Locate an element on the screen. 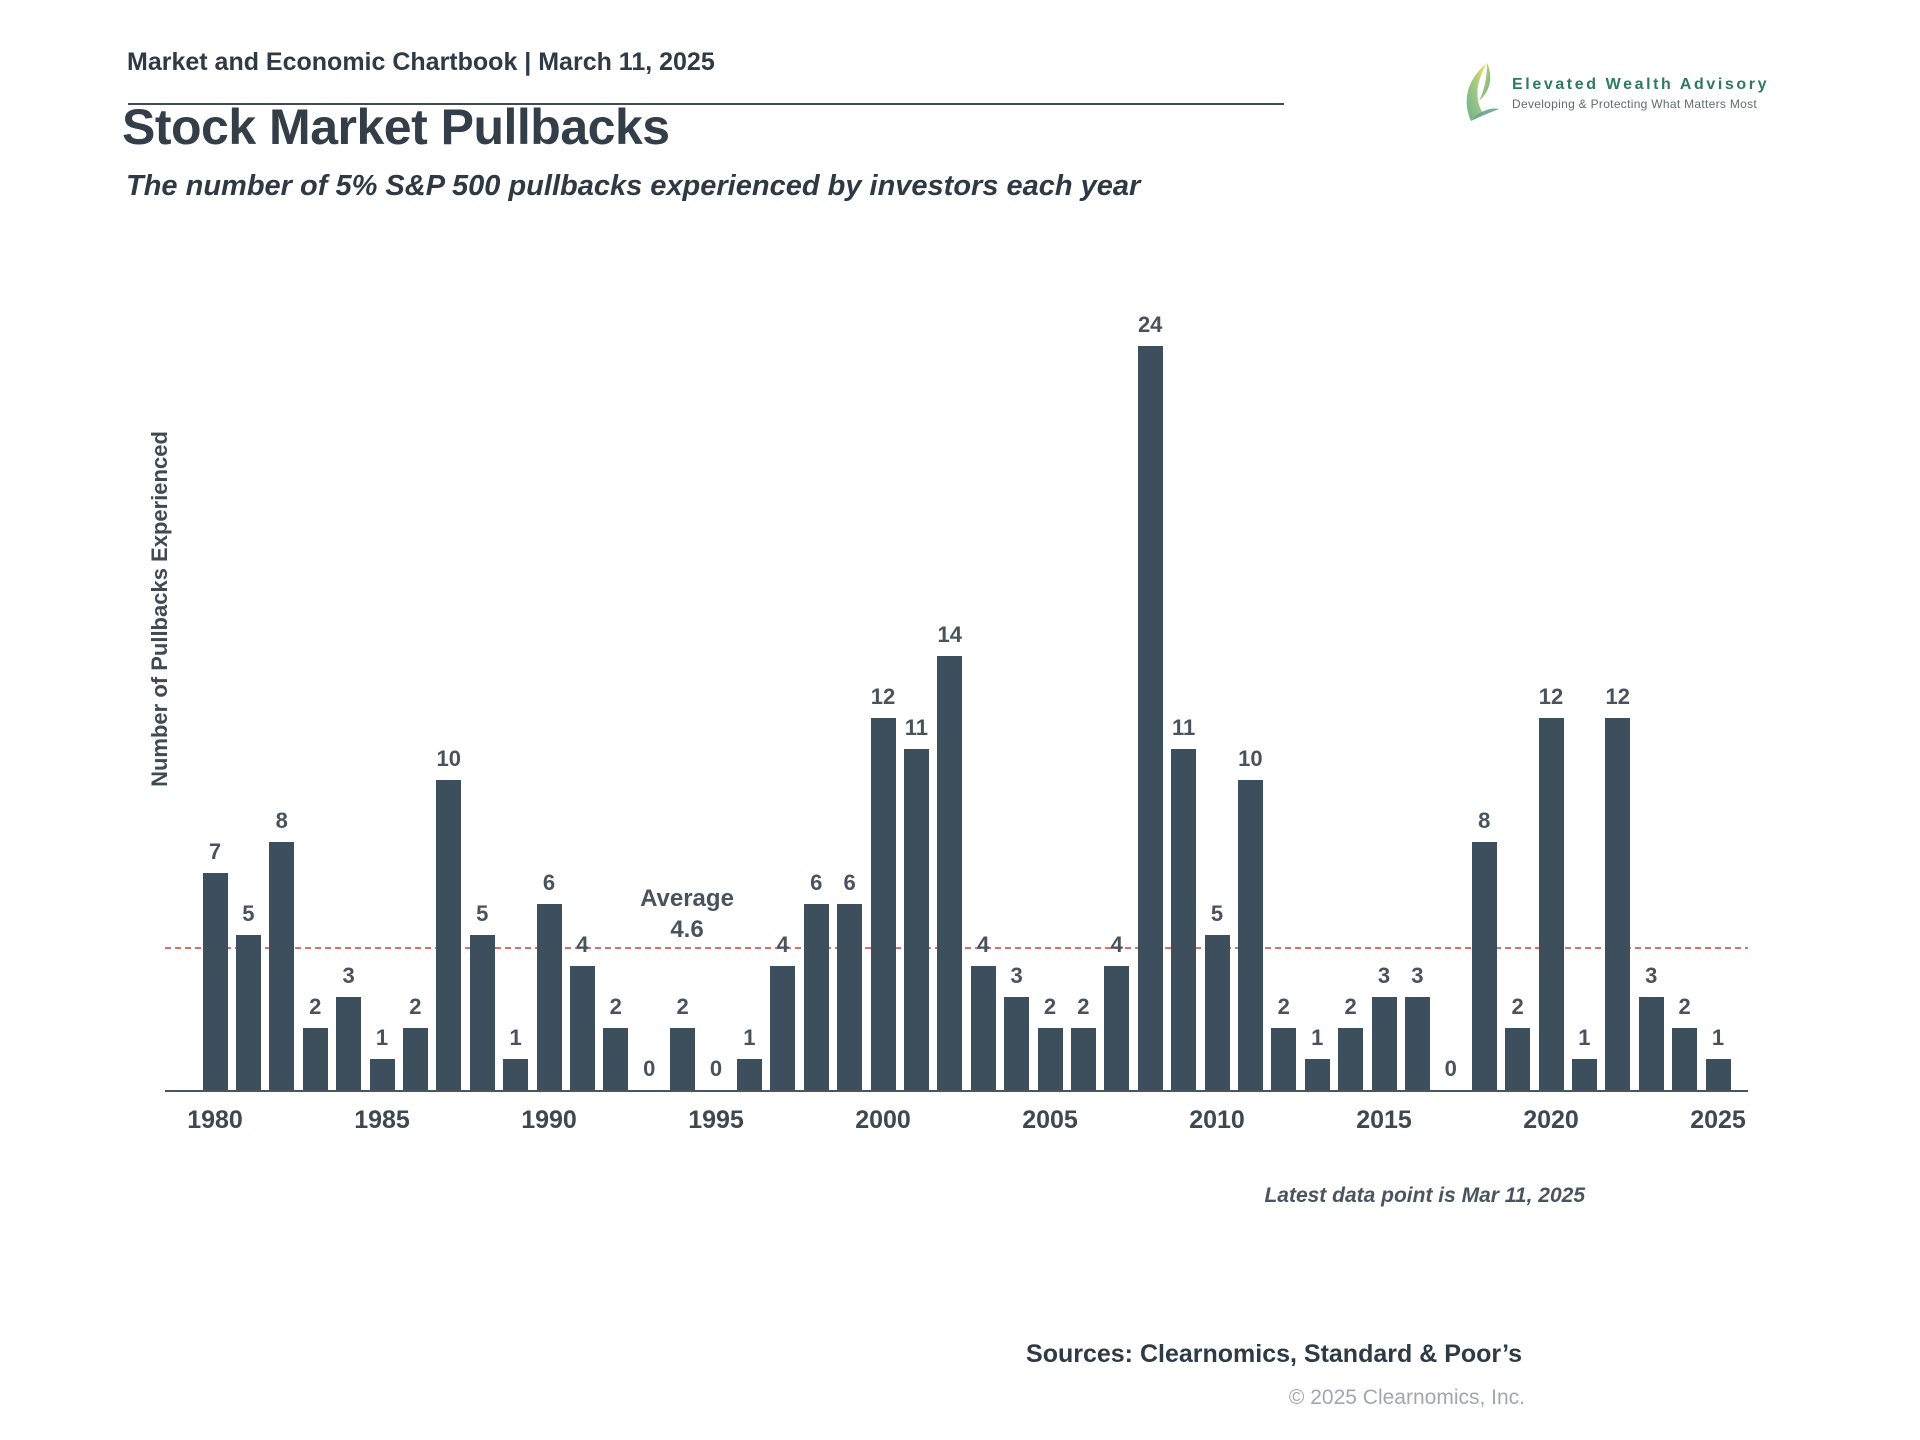 This screenshot has width=1920, height=1440. bar-2004 is located at coordinates (1017, 1043).